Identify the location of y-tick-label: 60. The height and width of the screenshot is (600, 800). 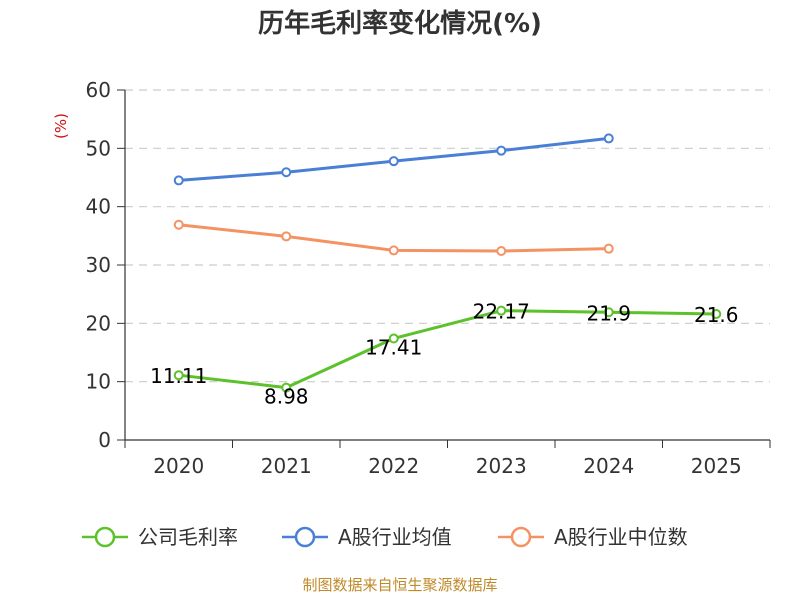
(98, 90).